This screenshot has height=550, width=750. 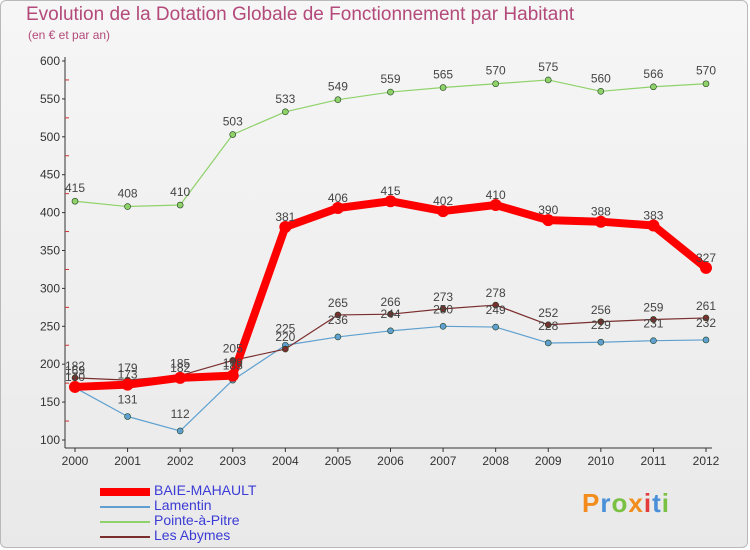 What do you see at coordinates (285, 99) in the screenshot?
I see `data-label: 533` at bounding box center [285, 99].